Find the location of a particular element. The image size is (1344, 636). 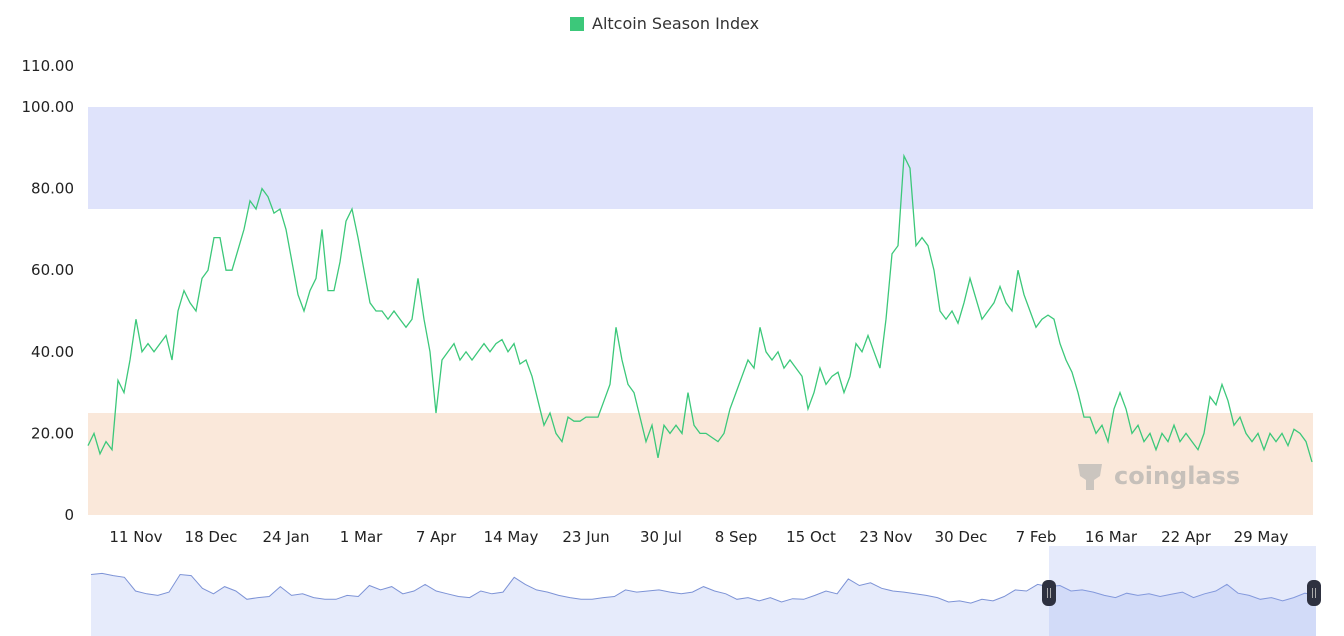

y-tick-label: 0 is located at coordinates (69, 515).